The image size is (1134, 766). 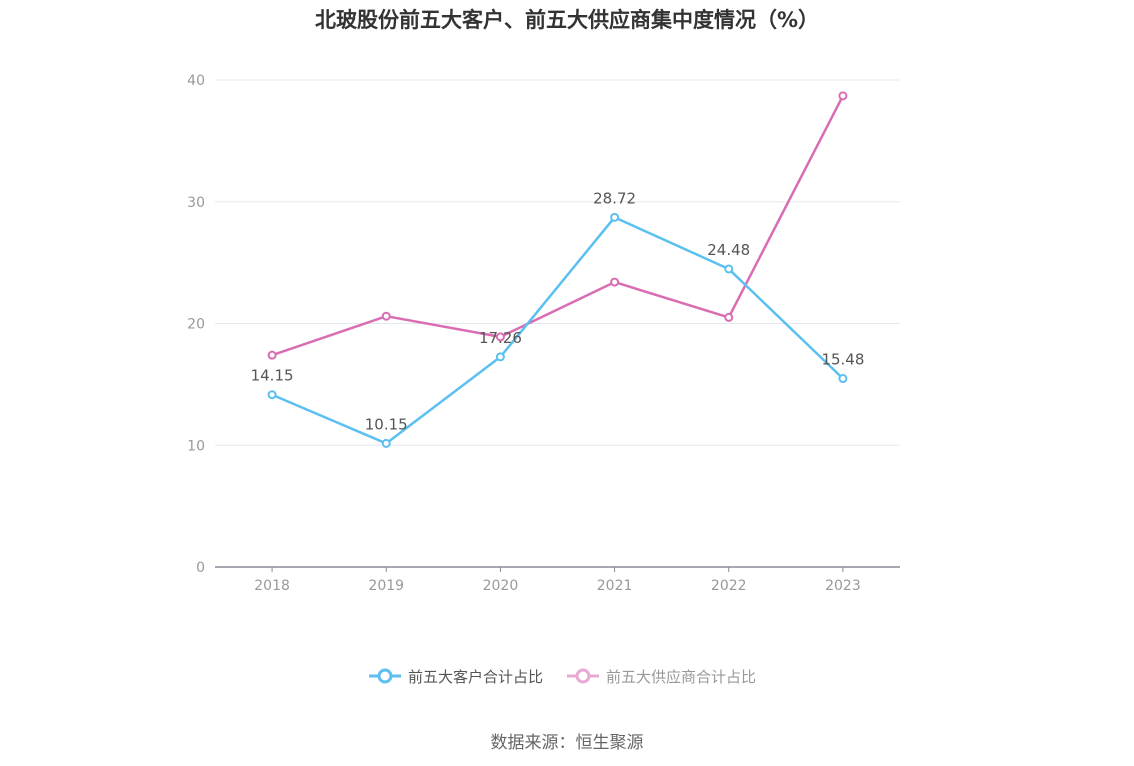 What do you see at coordinates (615, 586) in the screenshot?
I see `x-tick-label: 2021` at bounding box center [615, 586].